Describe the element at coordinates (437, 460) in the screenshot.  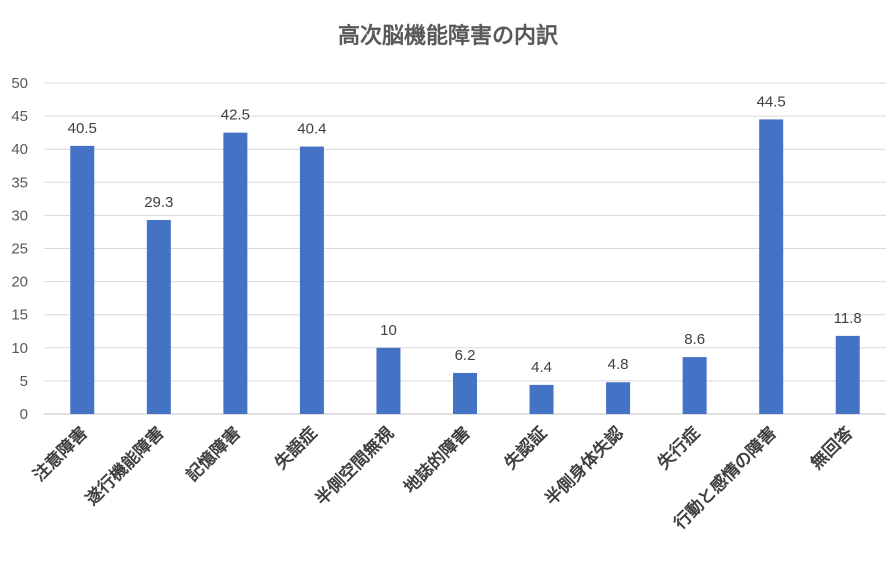
I see `x-category-label: 地誌的障害` at that location.